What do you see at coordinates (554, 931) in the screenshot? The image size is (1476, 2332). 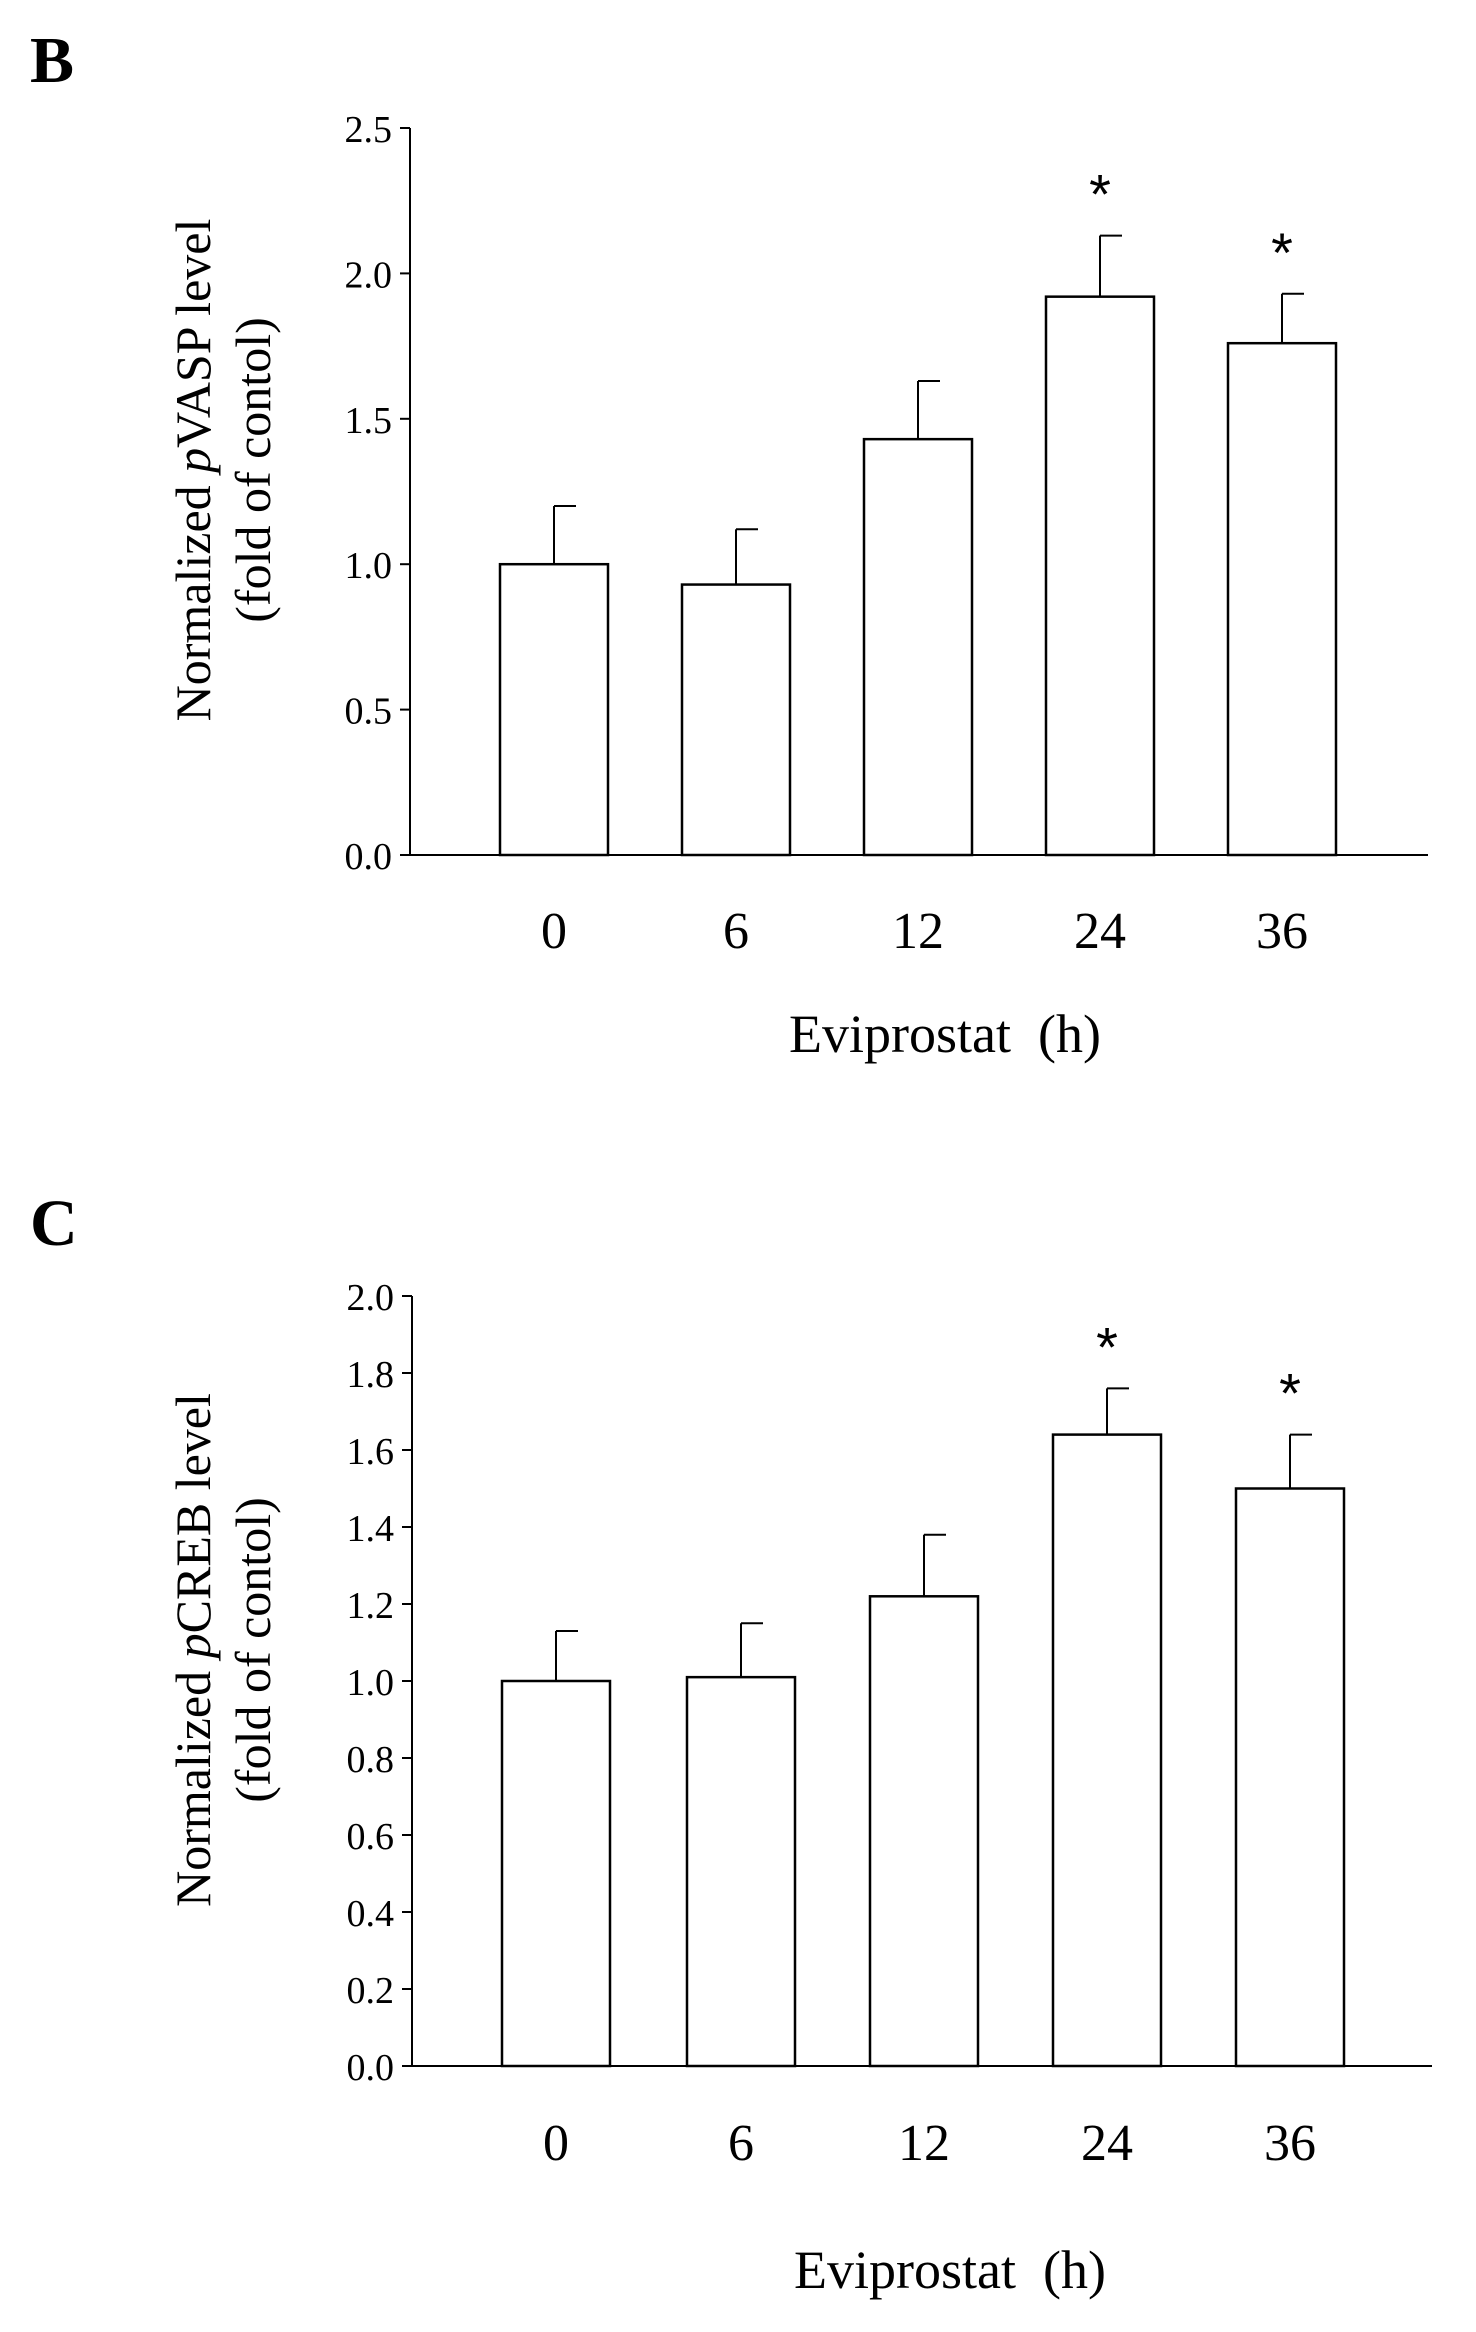 I see `panel-b-x-tick-label: 0` at bounding box center [554, 931].